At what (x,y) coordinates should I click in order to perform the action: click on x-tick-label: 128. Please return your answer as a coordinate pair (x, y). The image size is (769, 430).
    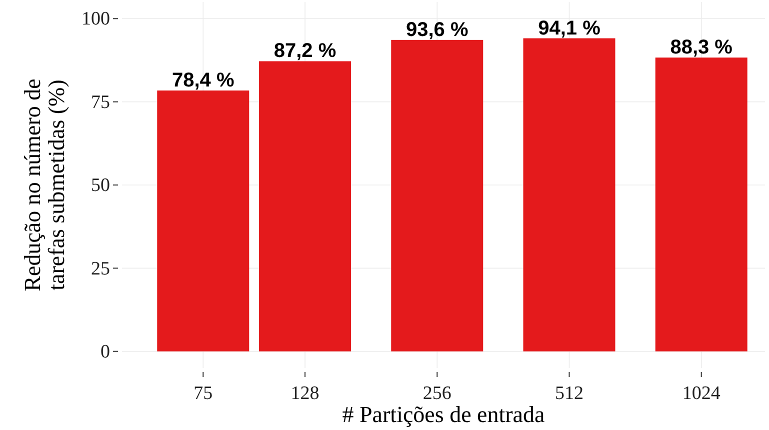
    Looking at the image, I should click on (305, 393).